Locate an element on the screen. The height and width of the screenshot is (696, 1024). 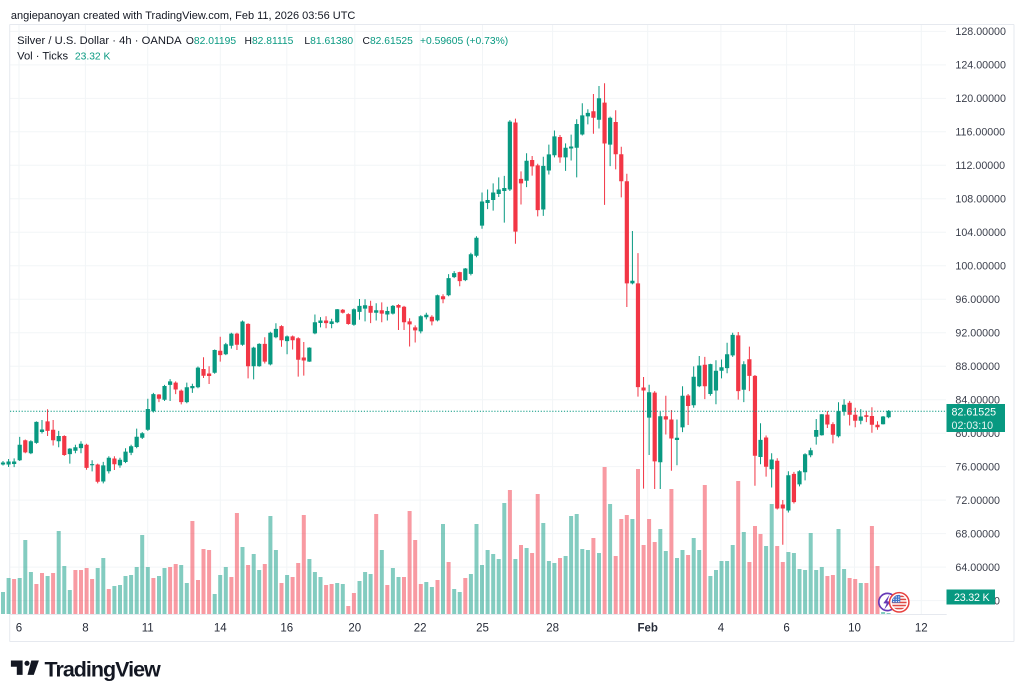
svg-text: 76.00000 is located at coordinates (977, 467).